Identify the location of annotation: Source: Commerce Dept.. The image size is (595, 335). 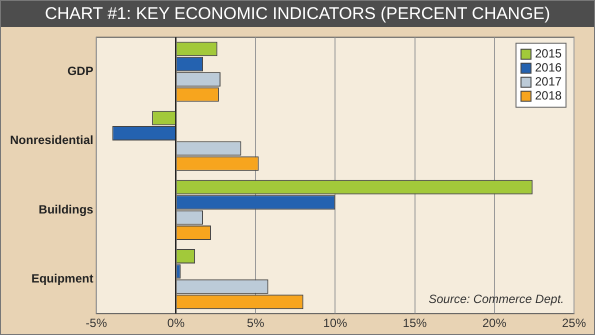
(496, 299).